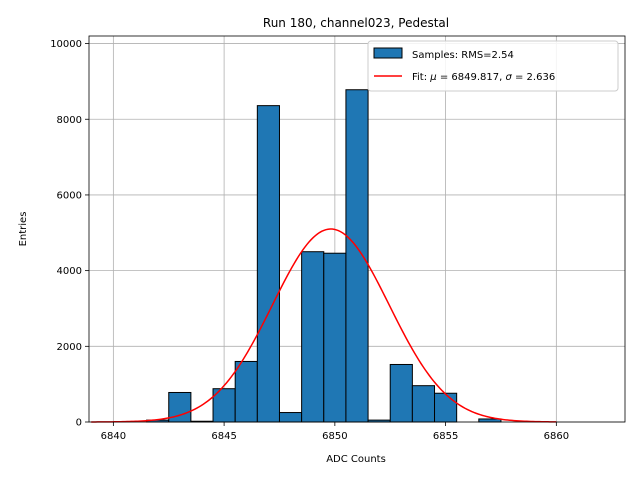 The image size is (640, 480). I want to click on y-tick-label: 10000, so click(66, 44).